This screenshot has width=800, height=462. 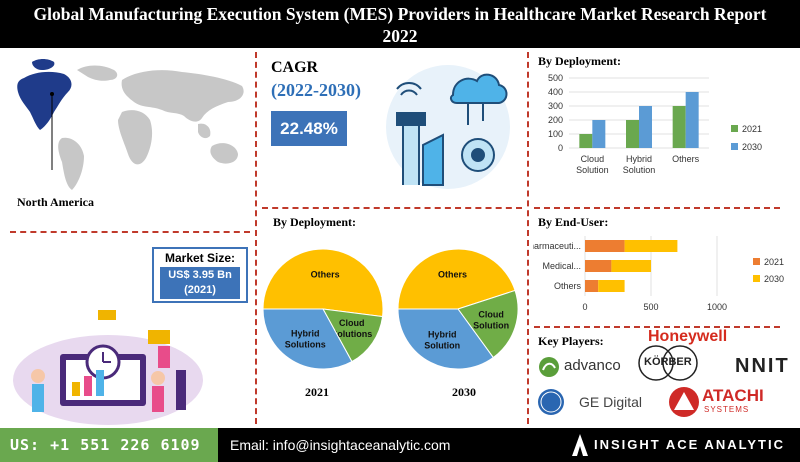 What do you see at coordinates (684, 402) in the screenshot?
I see `atachi-mark-icon` at bounding box center [684, 402].